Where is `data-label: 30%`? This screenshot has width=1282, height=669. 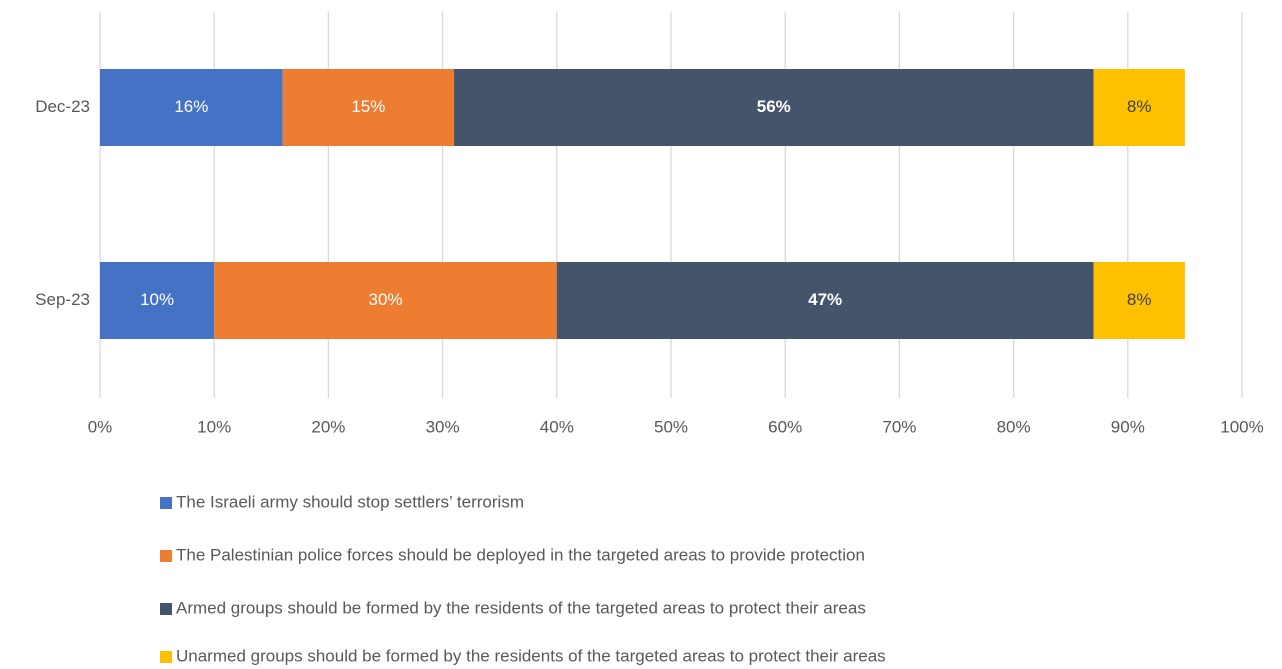 data-label: 30% is located at coordinates (385, 299).